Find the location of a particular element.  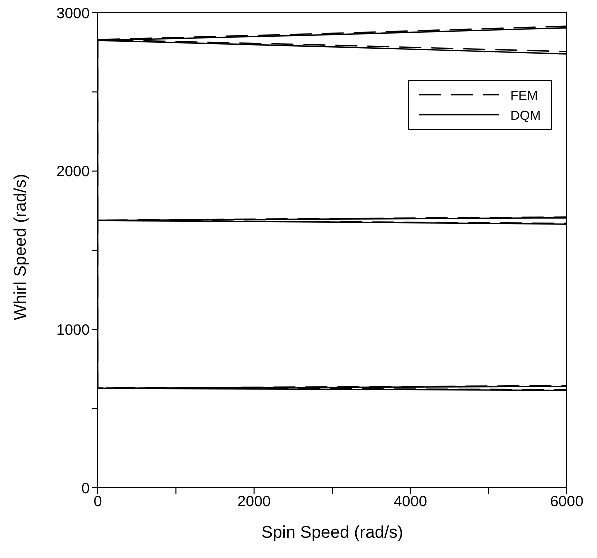

text: DQM is located at coordinates (525, 115).